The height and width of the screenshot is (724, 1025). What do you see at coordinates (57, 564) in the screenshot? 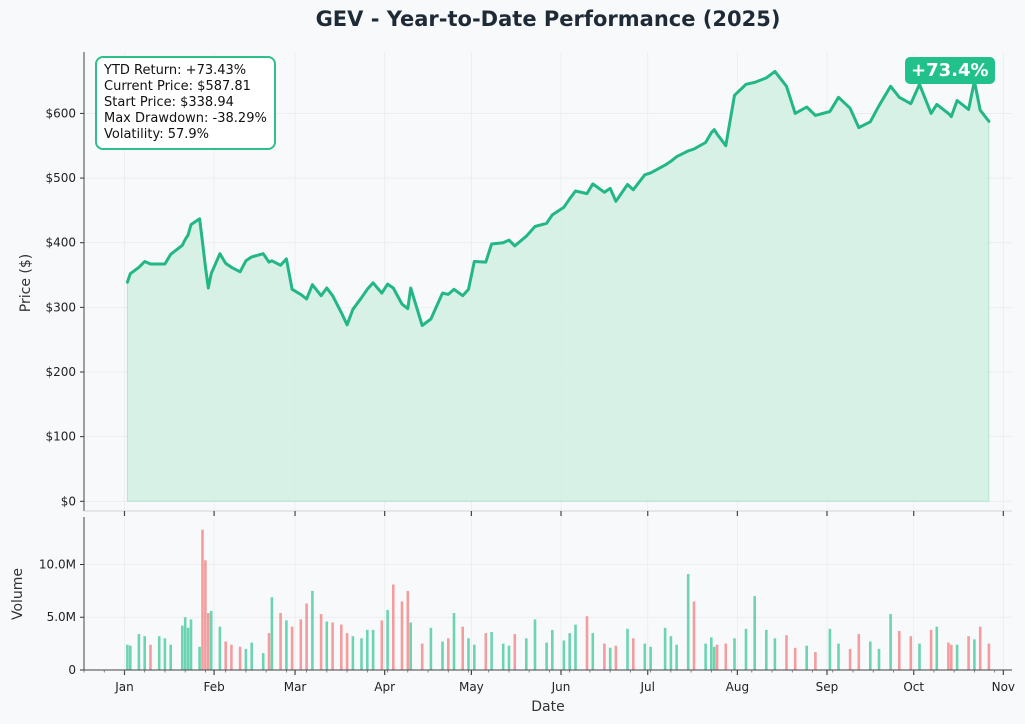
I see `volume-y-tick-label: 10.0M` at bounding box center [57, 564].